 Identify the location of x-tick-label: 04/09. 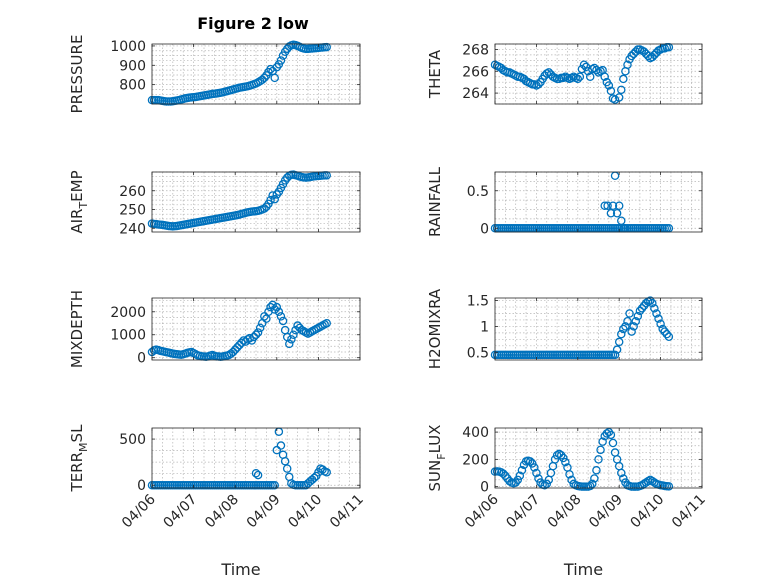
(606, 512).